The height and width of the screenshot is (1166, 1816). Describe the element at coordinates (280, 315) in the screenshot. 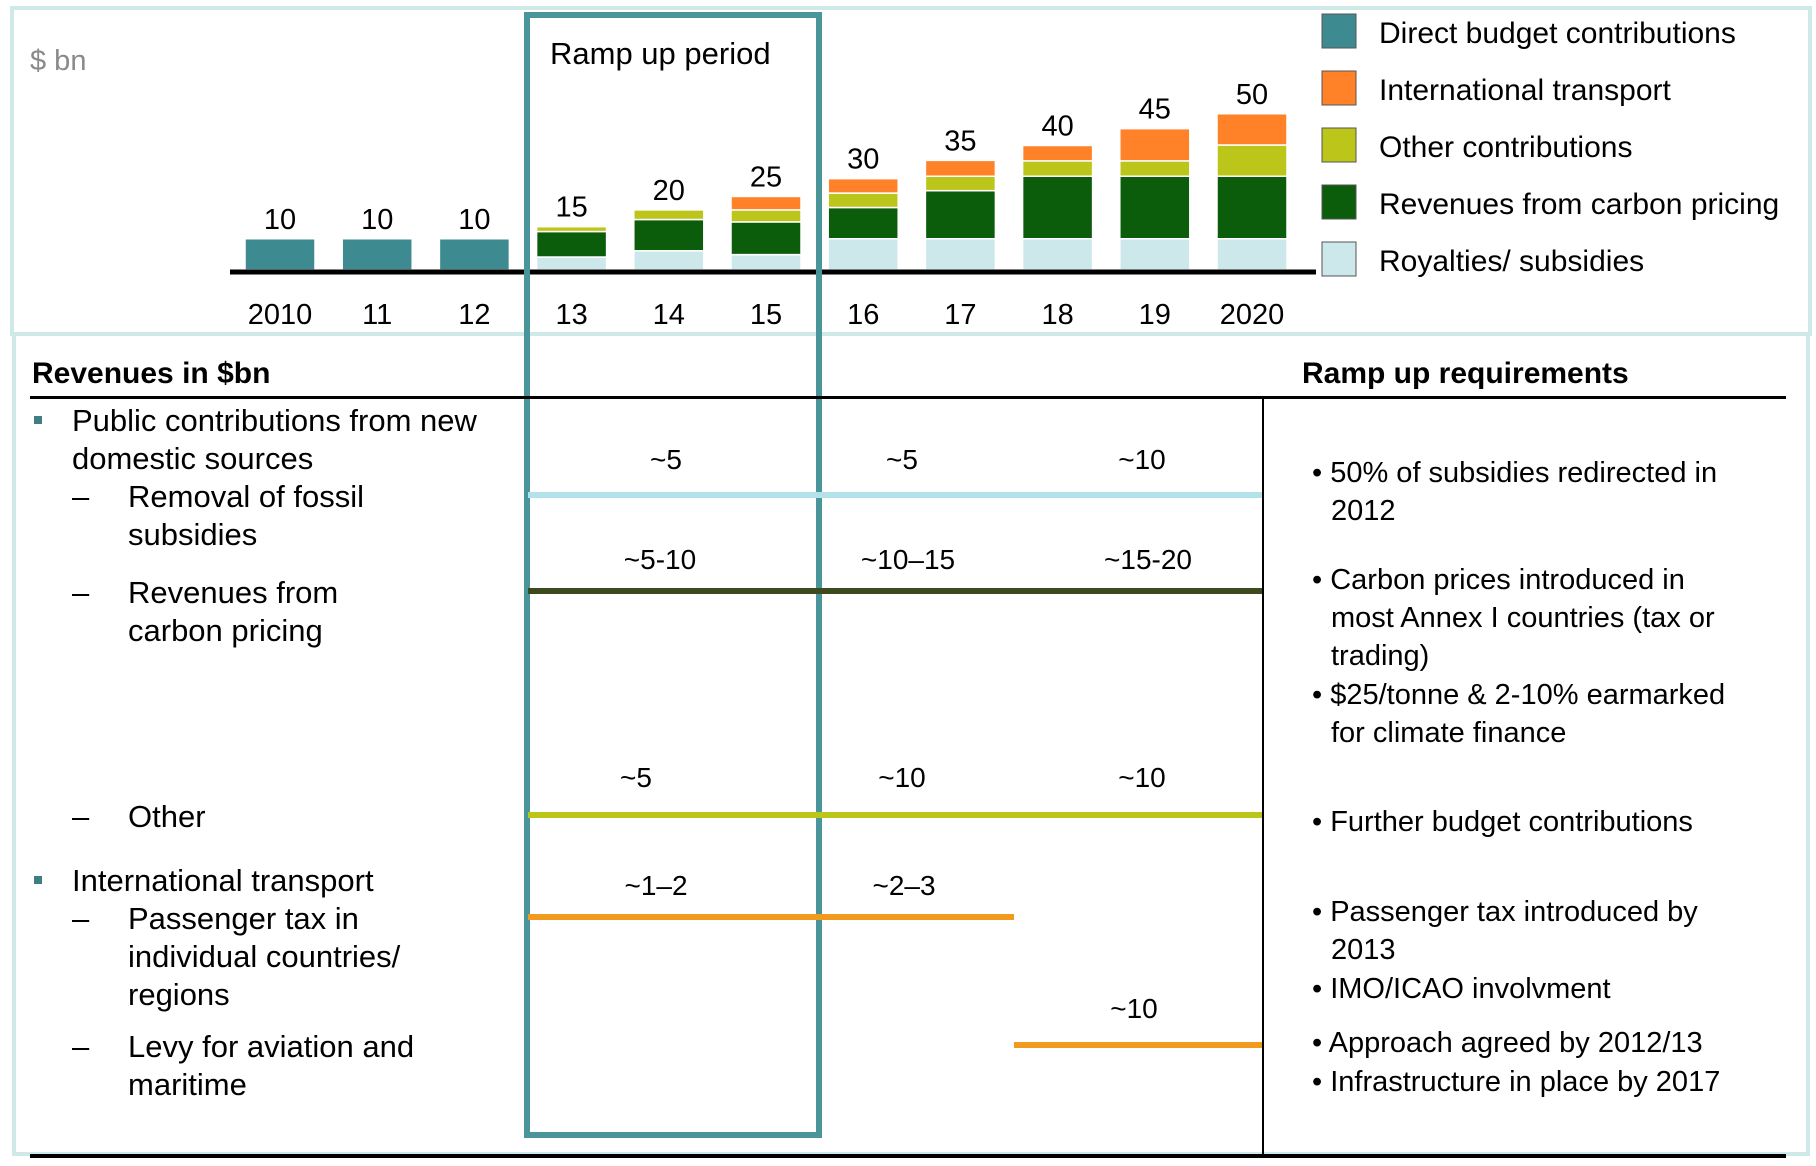

I see `x-tick-label: 2010` at that location.